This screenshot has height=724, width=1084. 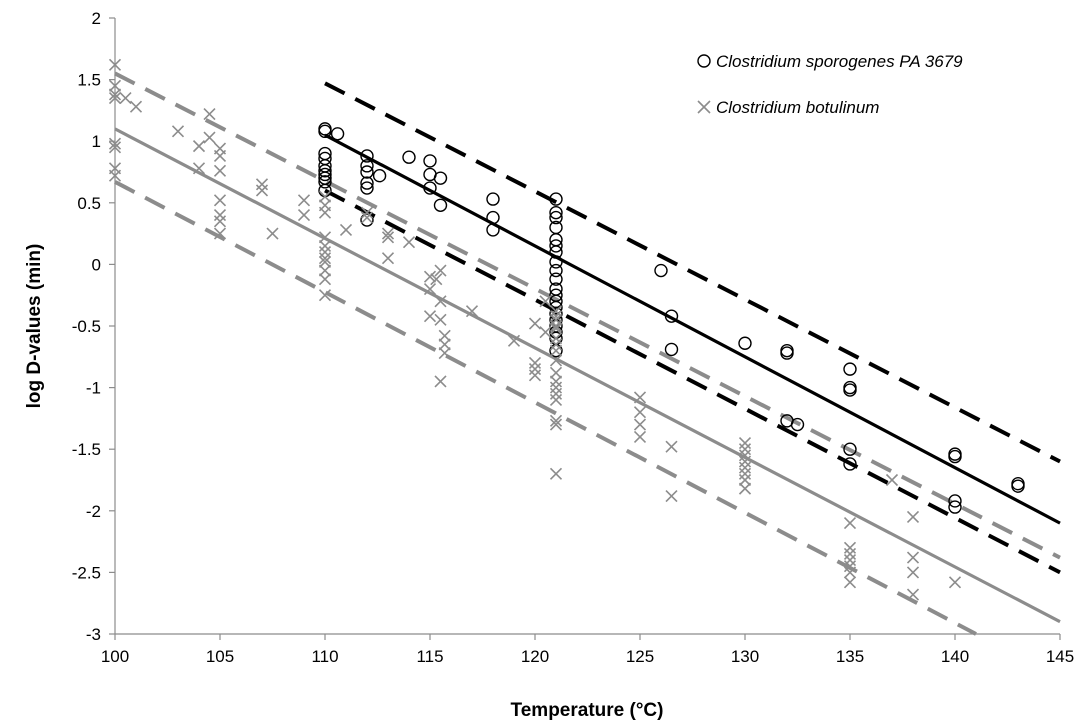 What do you see at coordinates (96, 141) in the screenshot?
I see `y-tick-label: 1` at bounding box center [96, 141].